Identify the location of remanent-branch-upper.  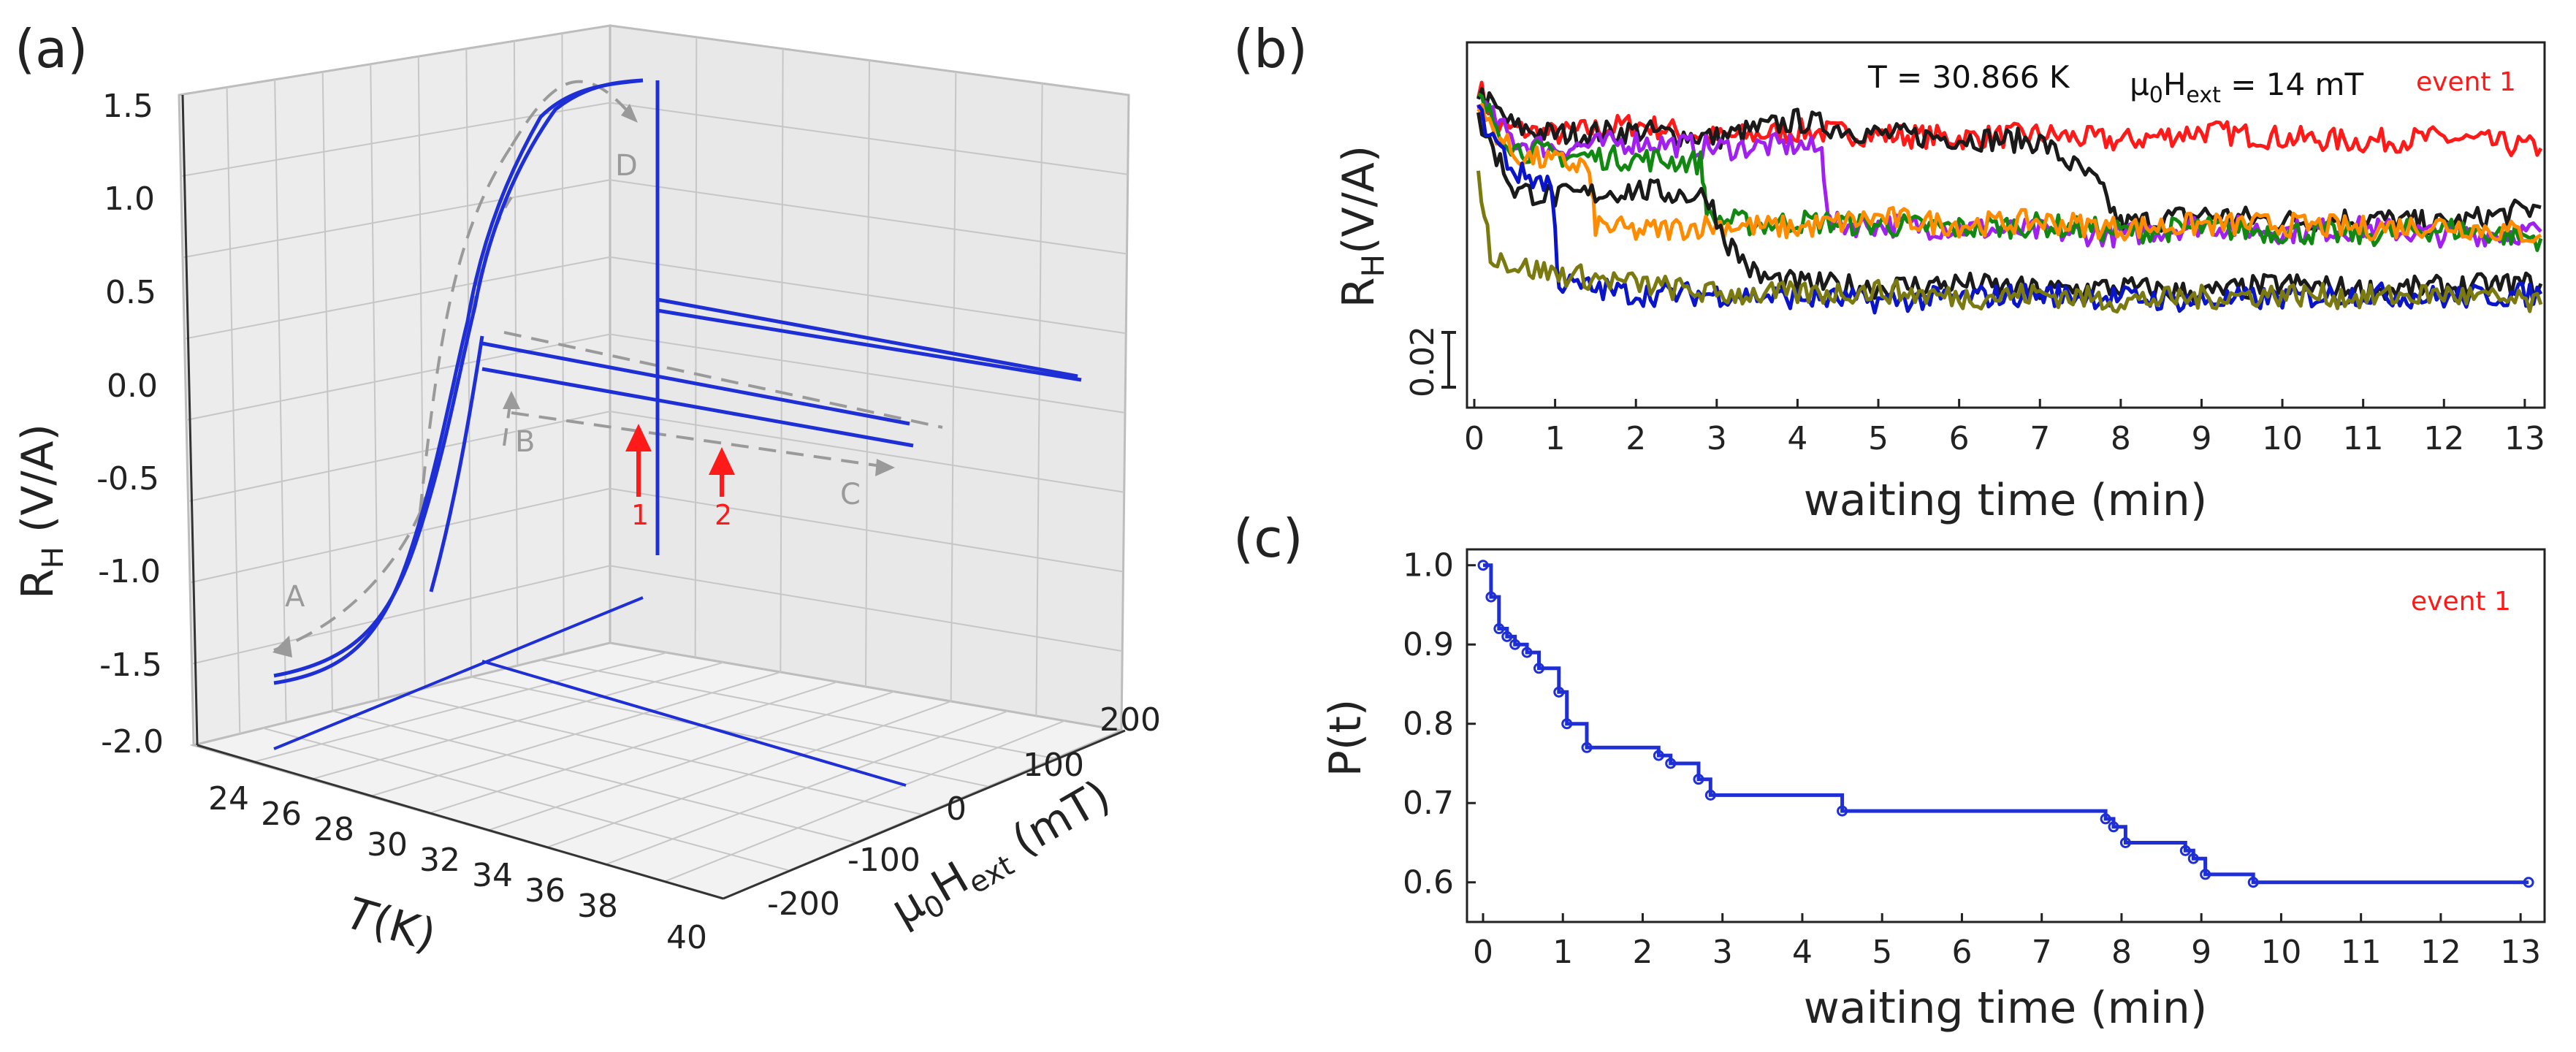
(695, 383).